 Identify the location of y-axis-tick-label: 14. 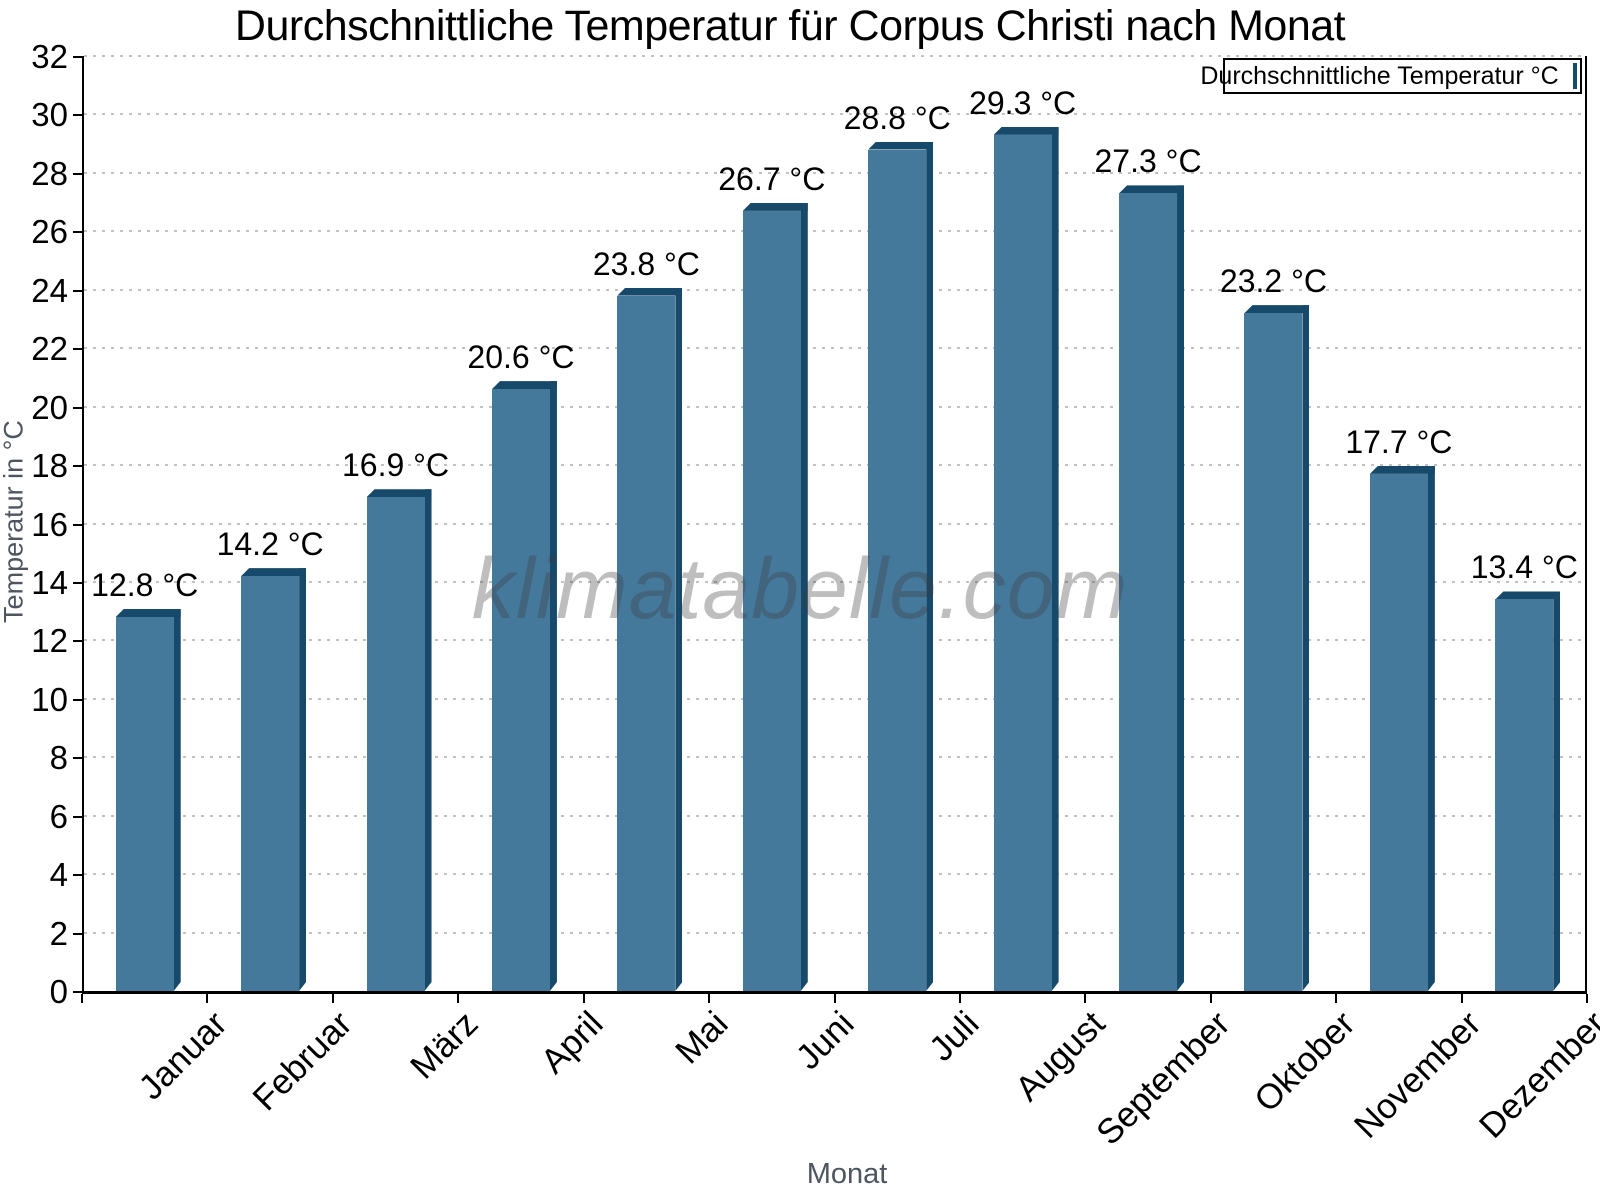
(49, 582).